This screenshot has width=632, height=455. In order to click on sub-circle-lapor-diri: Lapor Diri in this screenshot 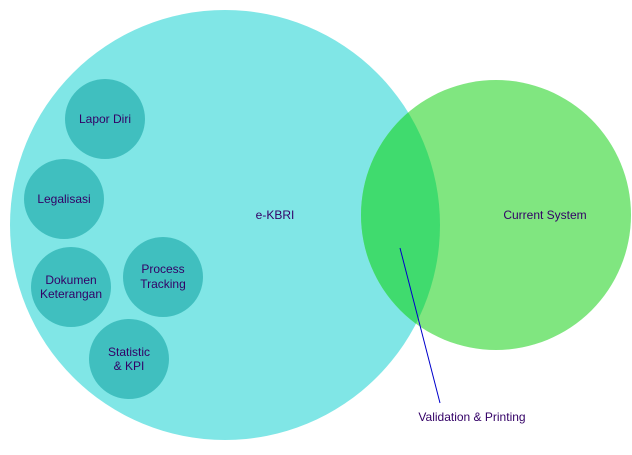, I will do `click(105, 119)`.